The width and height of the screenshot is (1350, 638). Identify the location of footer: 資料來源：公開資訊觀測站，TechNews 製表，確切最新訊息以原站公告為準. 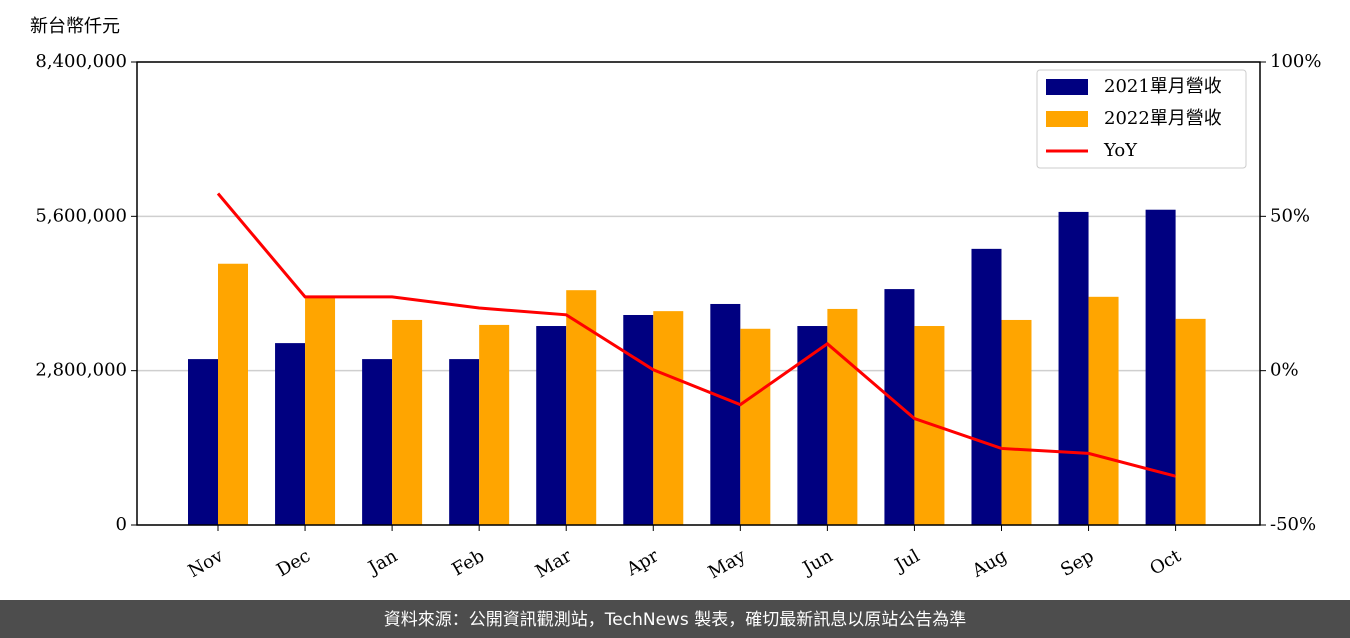
(675, 620).